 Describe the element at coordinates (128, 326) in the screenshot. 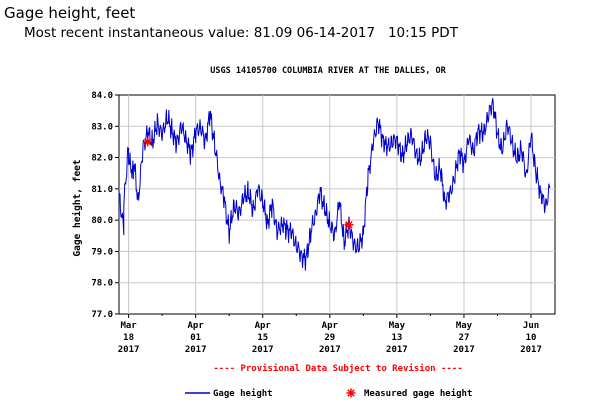

I see `x-tick-label: Mar` at that location.